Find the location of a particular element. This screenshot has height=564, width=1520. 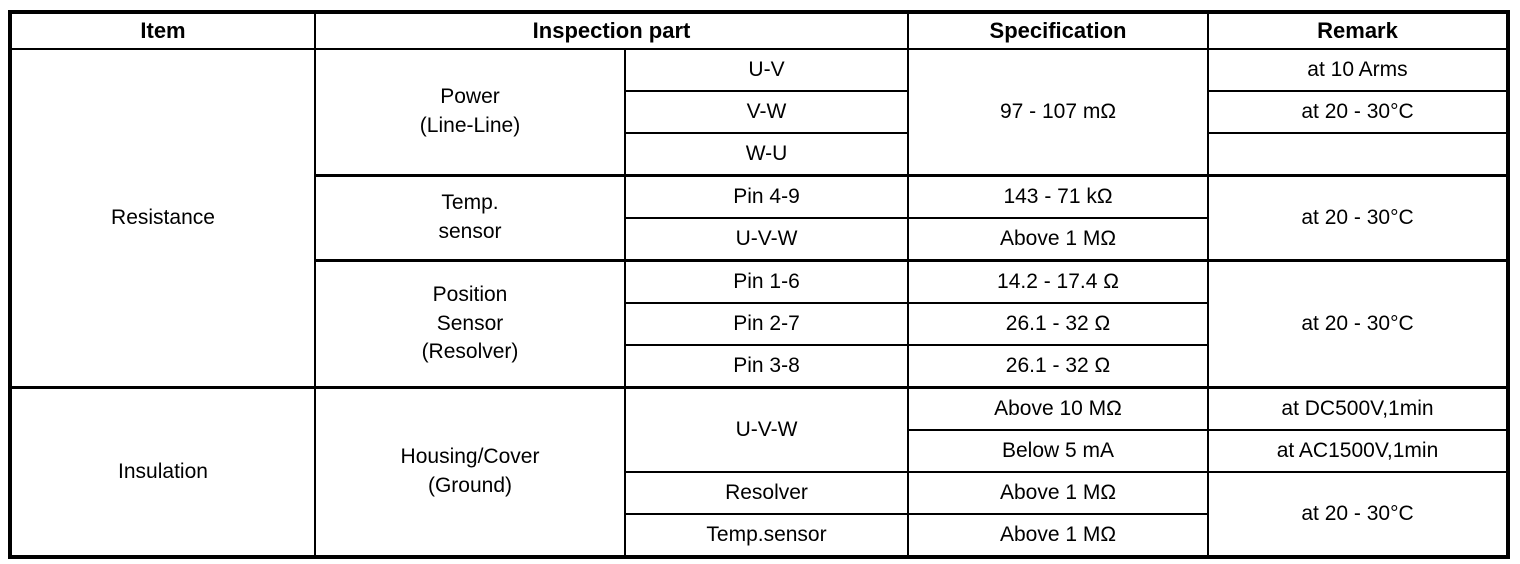

part-cell: Position Sensor (Resolver) is located at coordinates (470, 324).